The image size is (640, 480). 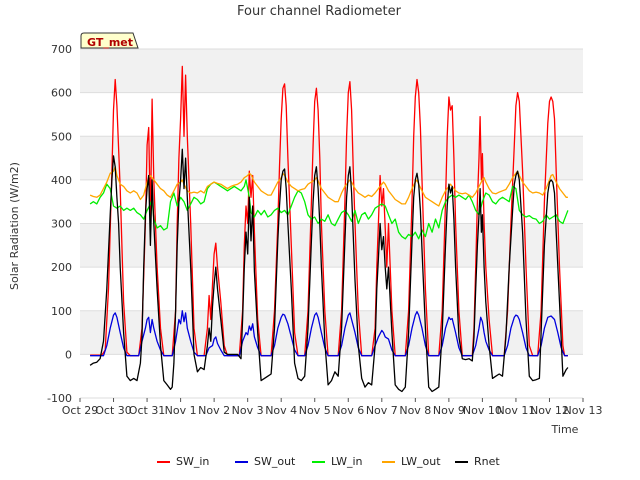 I want to click on series-line-lw-out, so click(x=328, y=186).